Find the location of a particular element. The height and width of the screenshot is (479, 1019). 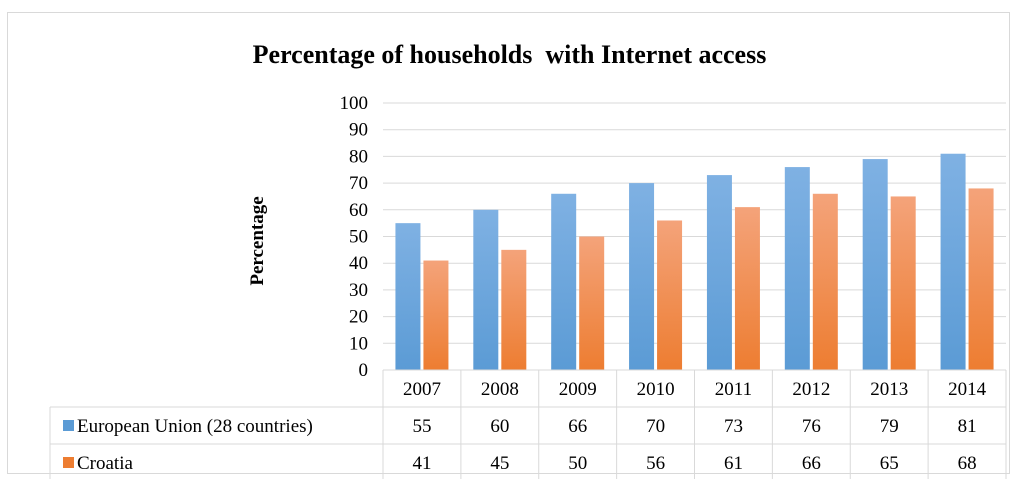

x-tick-label: 2008 is located at coordinates (500, 389).